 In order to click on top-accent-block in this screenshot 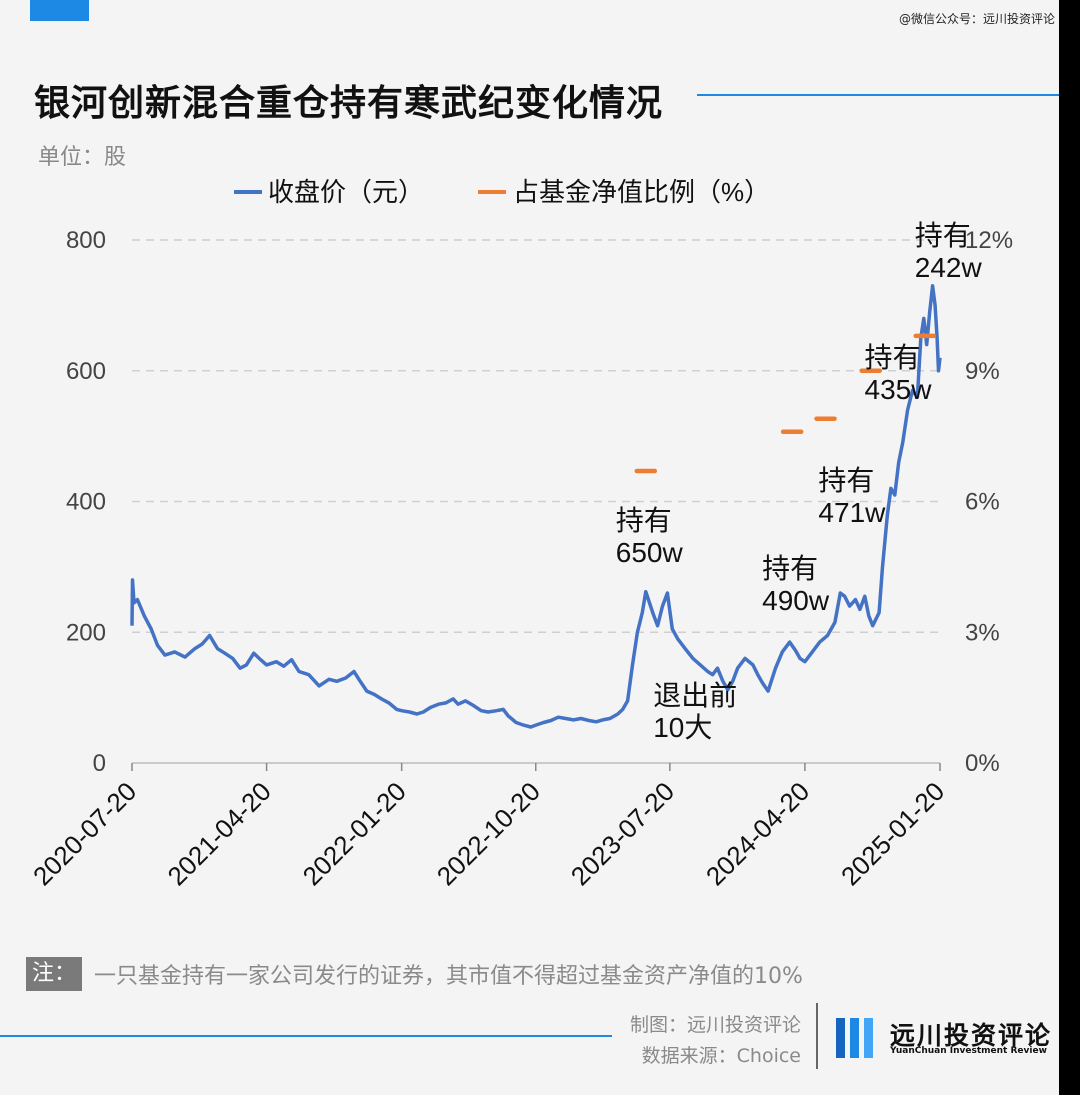, I will do `click(59, 10)`.